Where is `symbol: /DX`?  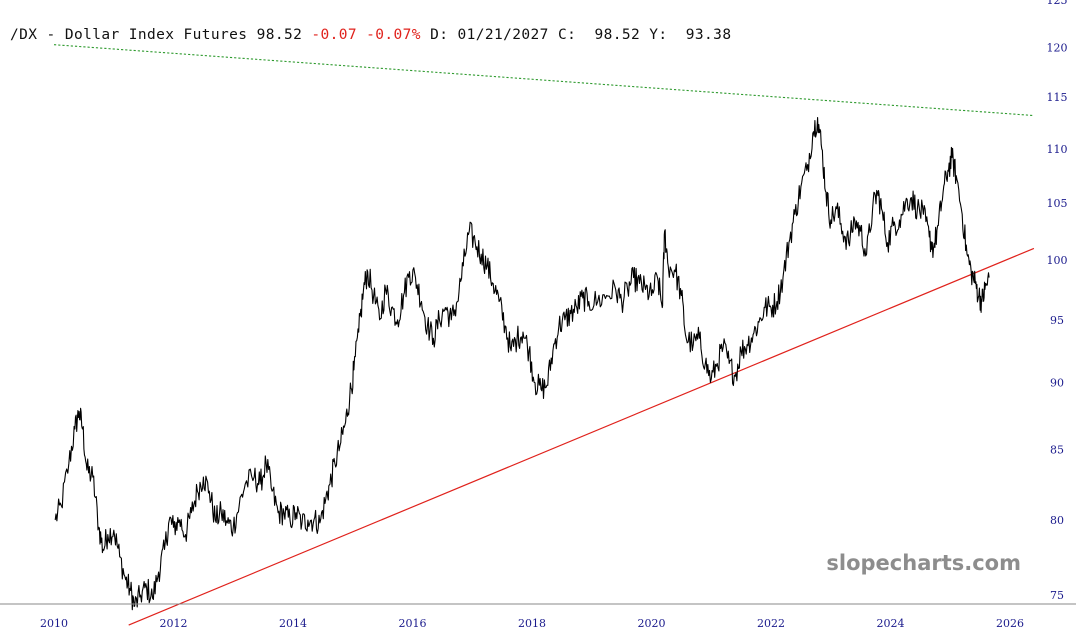
symbol: /DX is located at coordinates (24, 35).